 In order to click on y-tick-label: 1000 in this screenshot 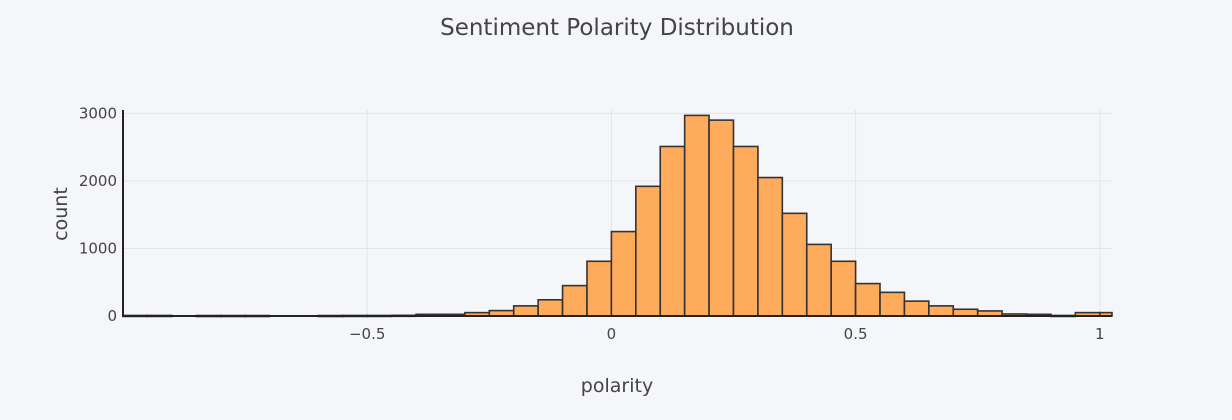, I will do `click(98, 248)`.